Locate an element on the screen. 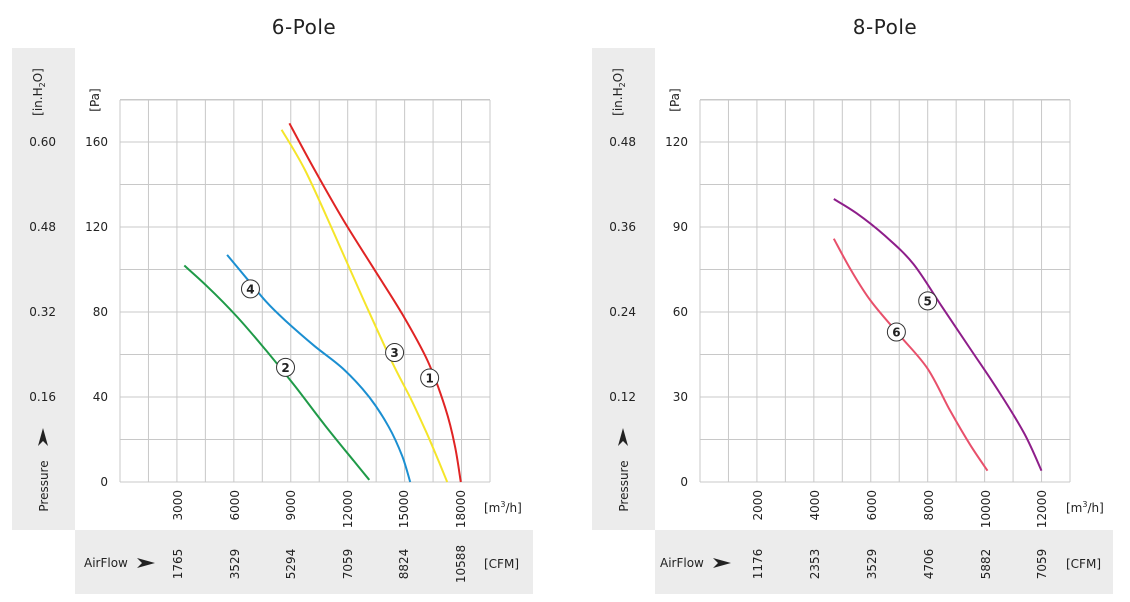 Image resolution: width=1130 pixels, height=602 pixels. pa-tick-label: 160 is located at coordinates (96, 142).